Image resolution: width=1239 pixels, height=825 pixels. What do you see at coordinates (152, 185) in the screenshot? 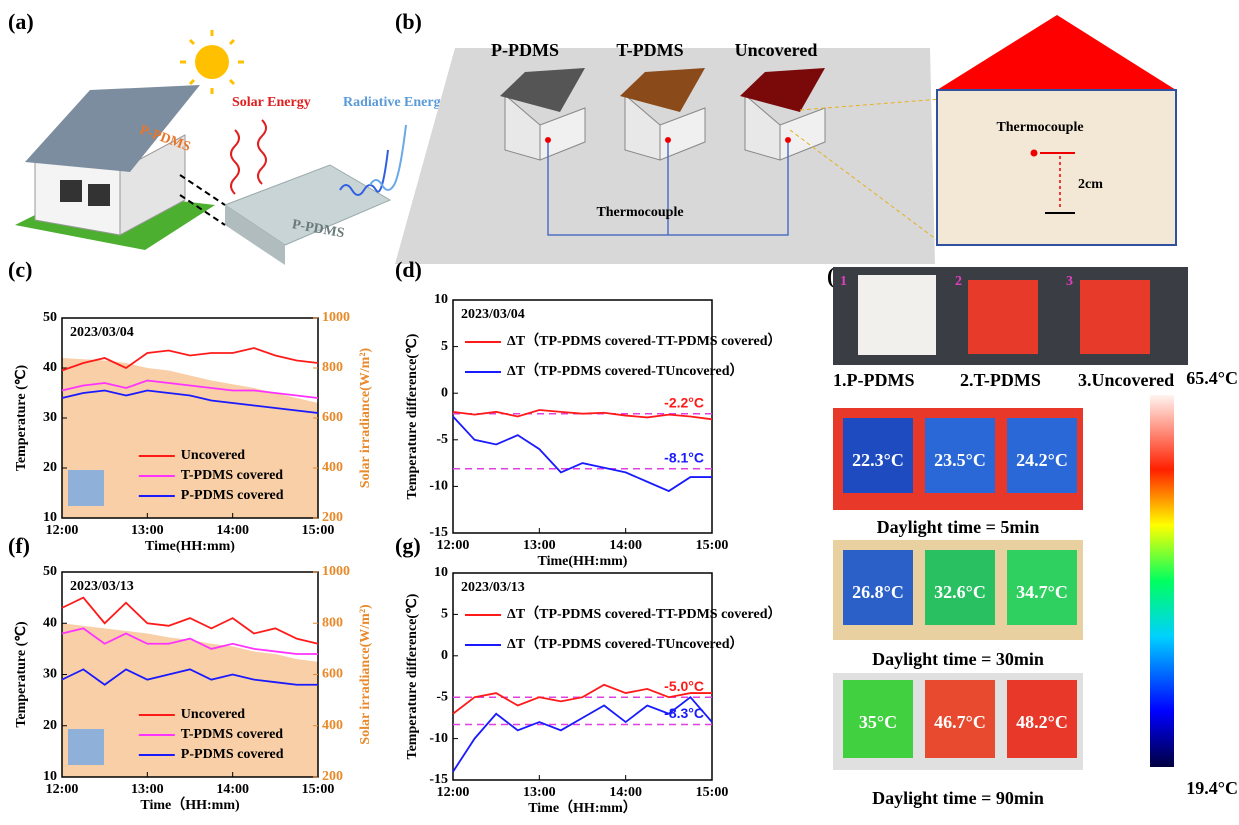
I see `house-side` at bounding box center [152, 185].